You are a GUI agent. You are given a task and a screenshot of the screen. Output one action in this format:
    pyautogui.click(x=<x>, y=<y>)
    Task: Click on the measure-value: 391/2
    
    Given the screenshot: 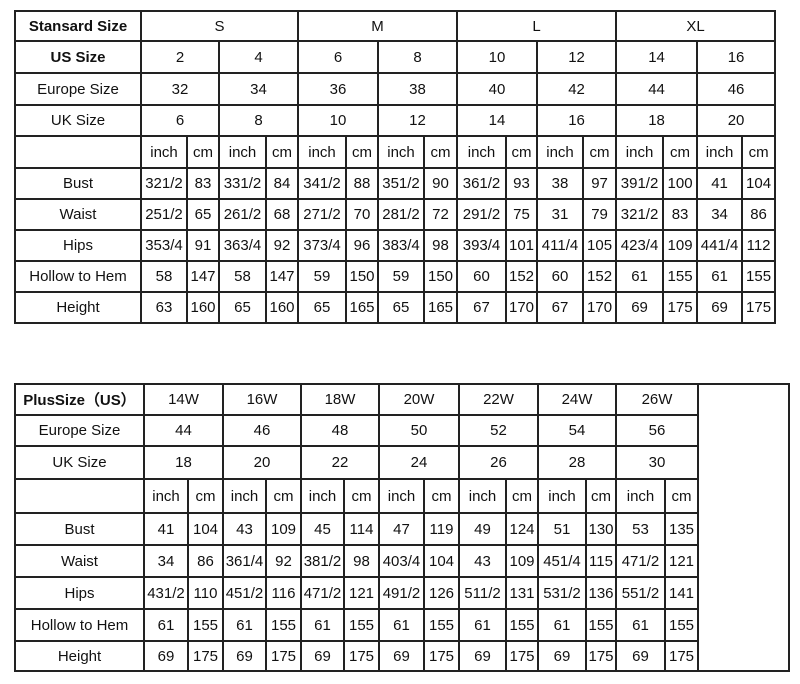 What is the action you would take?
    pyautogui.click(x=640, y=183)
    